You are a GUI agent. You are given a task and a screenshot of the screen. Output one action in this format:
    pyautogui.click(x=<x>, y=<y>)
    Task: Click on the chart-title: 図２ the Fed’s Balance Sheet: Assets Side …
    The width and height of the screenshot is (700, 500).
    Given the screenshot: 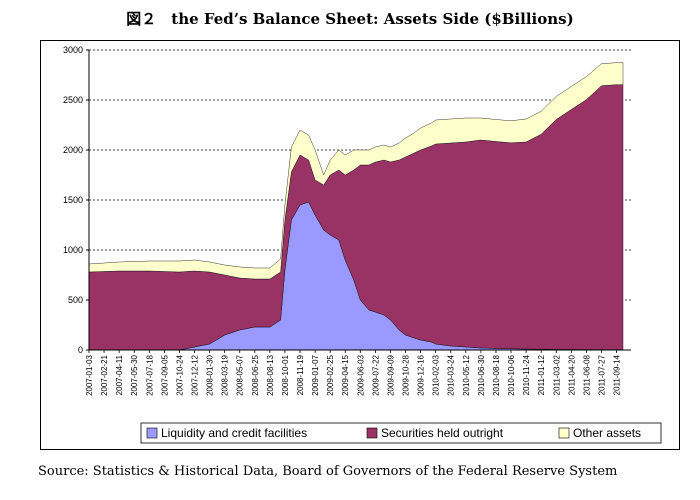 What is the action you would take?
    pyautogui.click(x=350, y=19)
    